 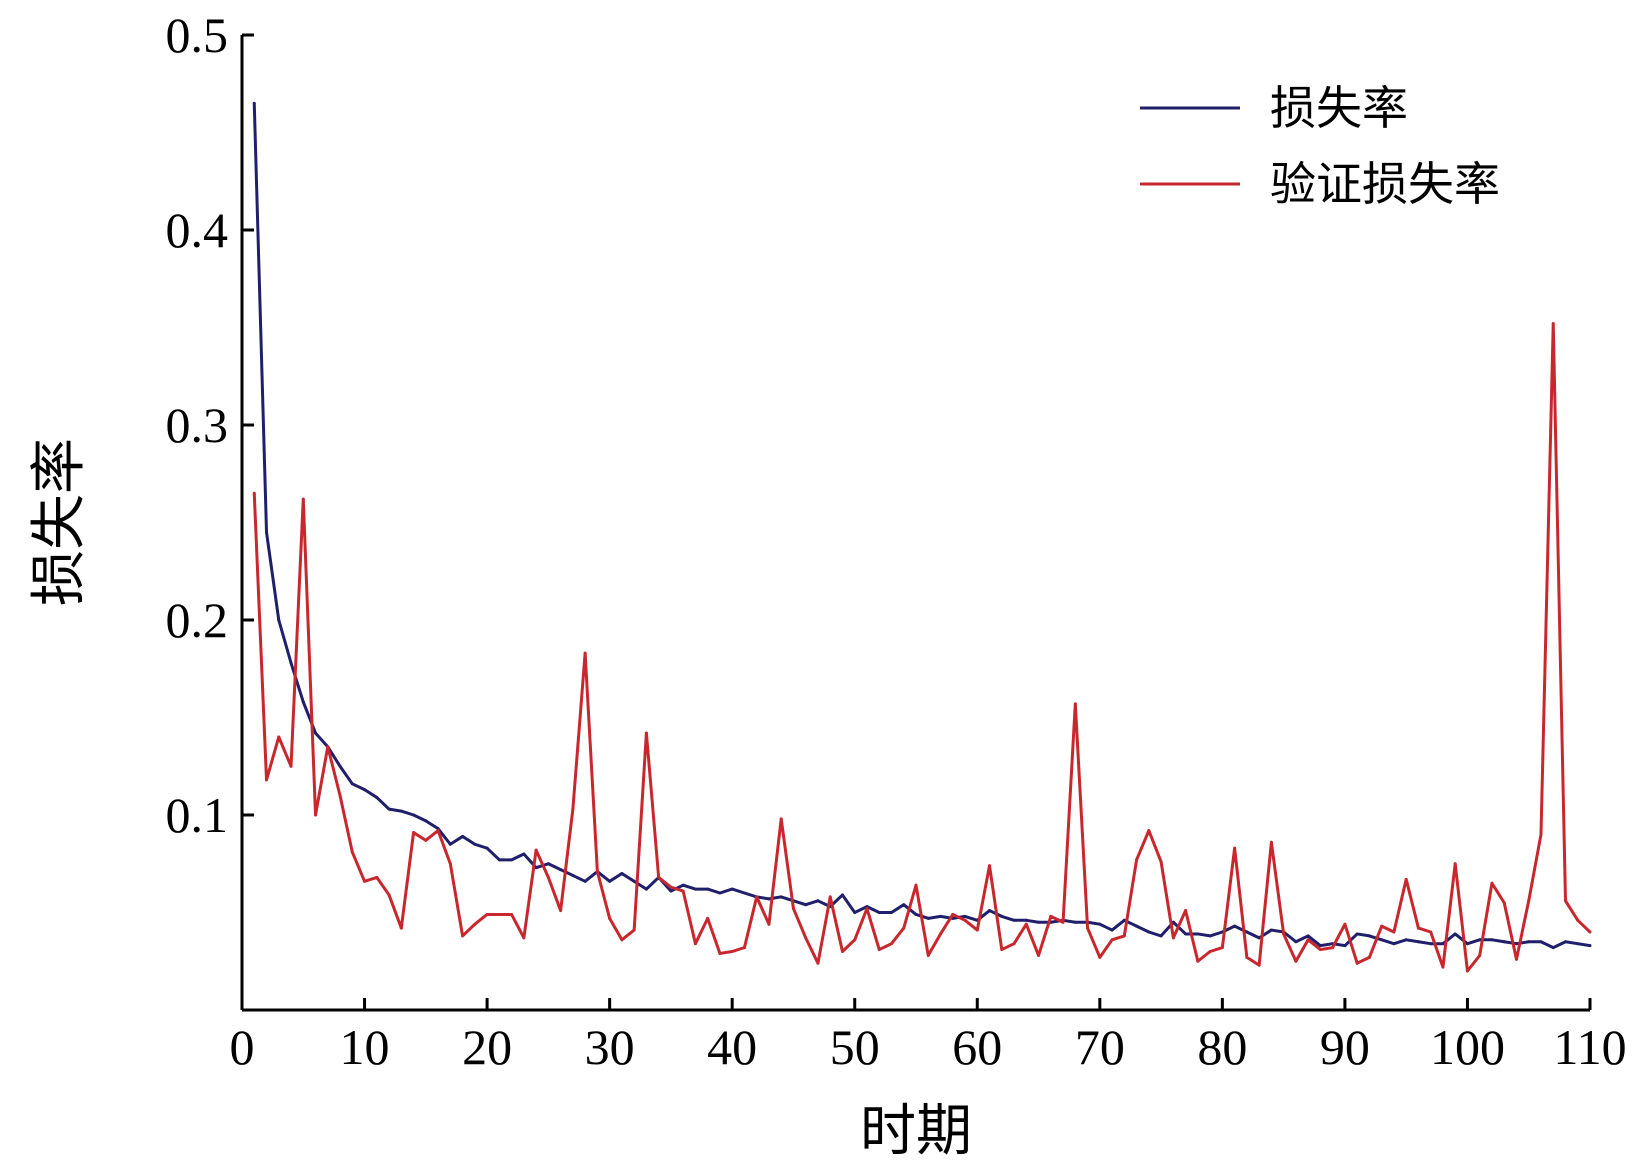 I want to click on x-tick-label: 30, so click(x=610, y=1047).